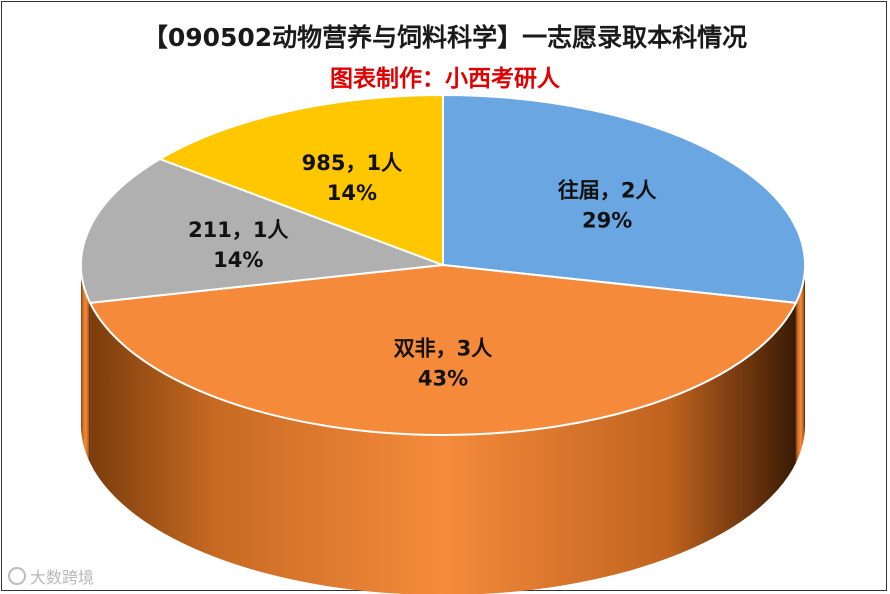 The image size is (890, 594). Describe the element at coordinates (352, 193) in the screenshot. I see `slice-percent-3: 14%` at that location.